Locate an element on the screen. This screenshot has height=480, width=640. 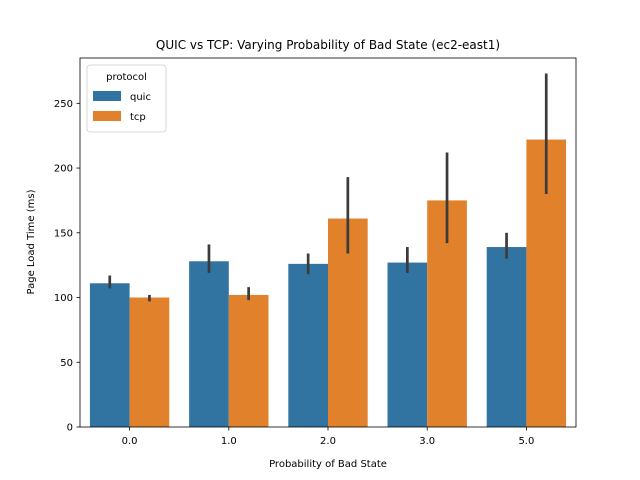
x-tick-label: 5.0 is located at coordinates (526, 441).